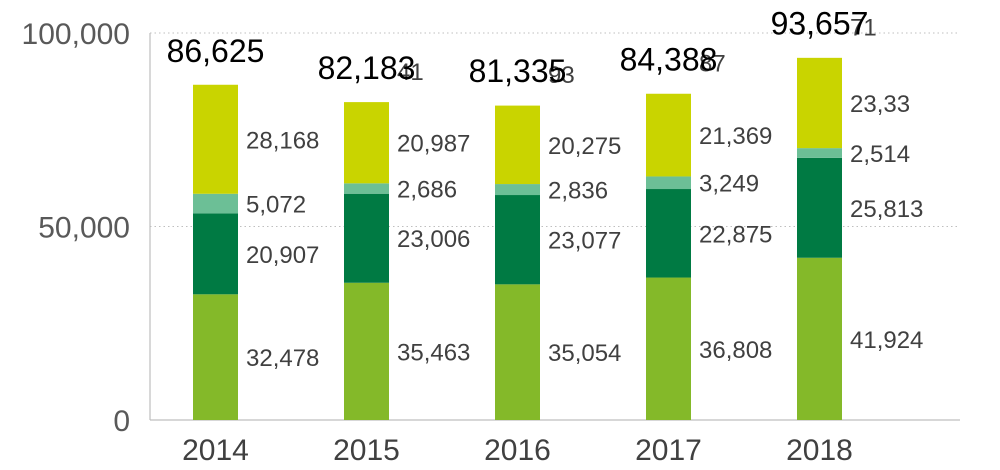 The image size is (1000, 470). Describe the element at coordinates (584, 353) in the screenshot. I see `segment-value-label: 35,054` at that location.